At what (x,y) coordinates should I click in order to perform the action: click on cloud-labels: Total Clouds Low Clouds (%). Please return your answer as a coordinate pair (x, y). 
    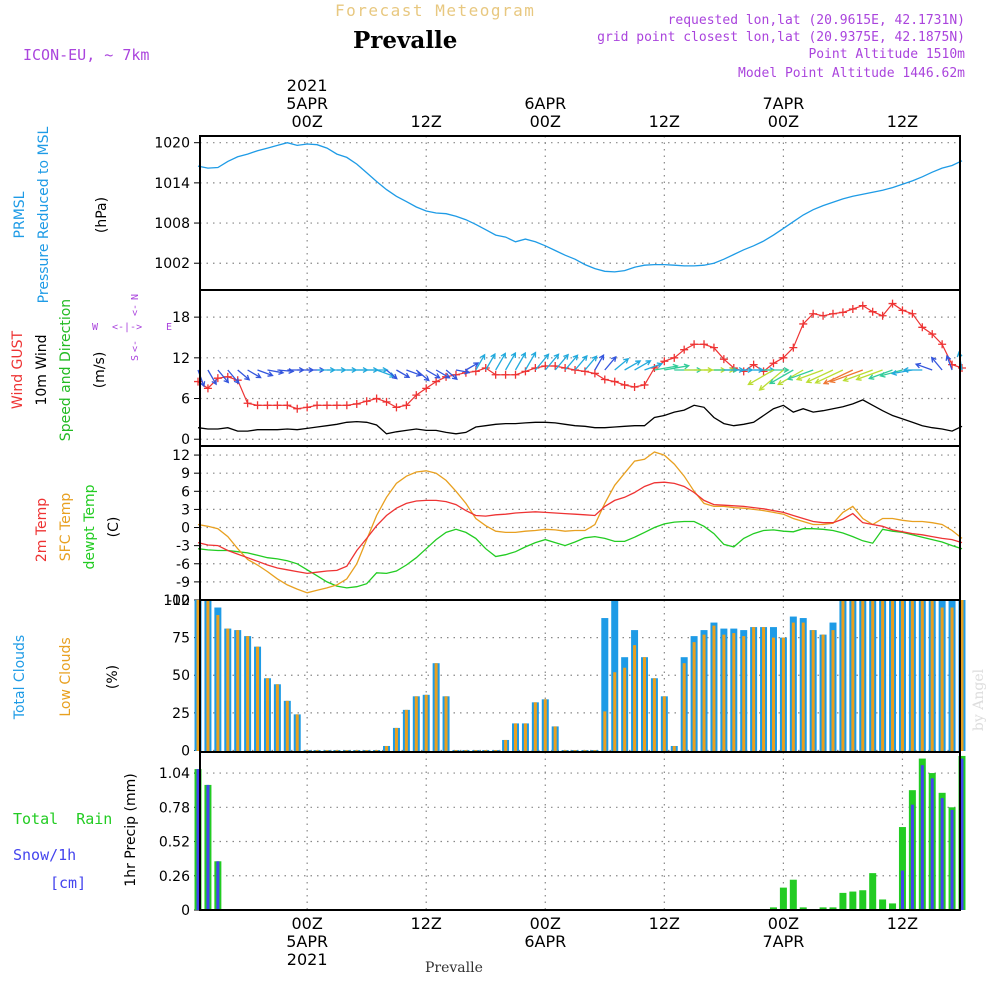
    Looking at the image, I should click on (66, 677).